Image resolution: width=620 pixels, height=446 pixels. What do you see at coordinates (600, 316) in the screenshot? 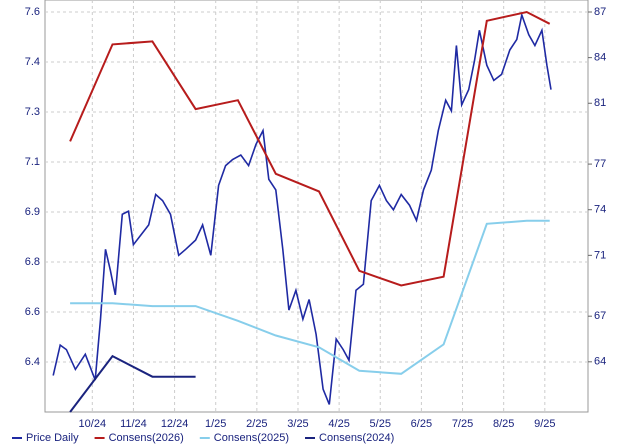
I see `y2-tick-label: 67` at bounding box center [600, 316].